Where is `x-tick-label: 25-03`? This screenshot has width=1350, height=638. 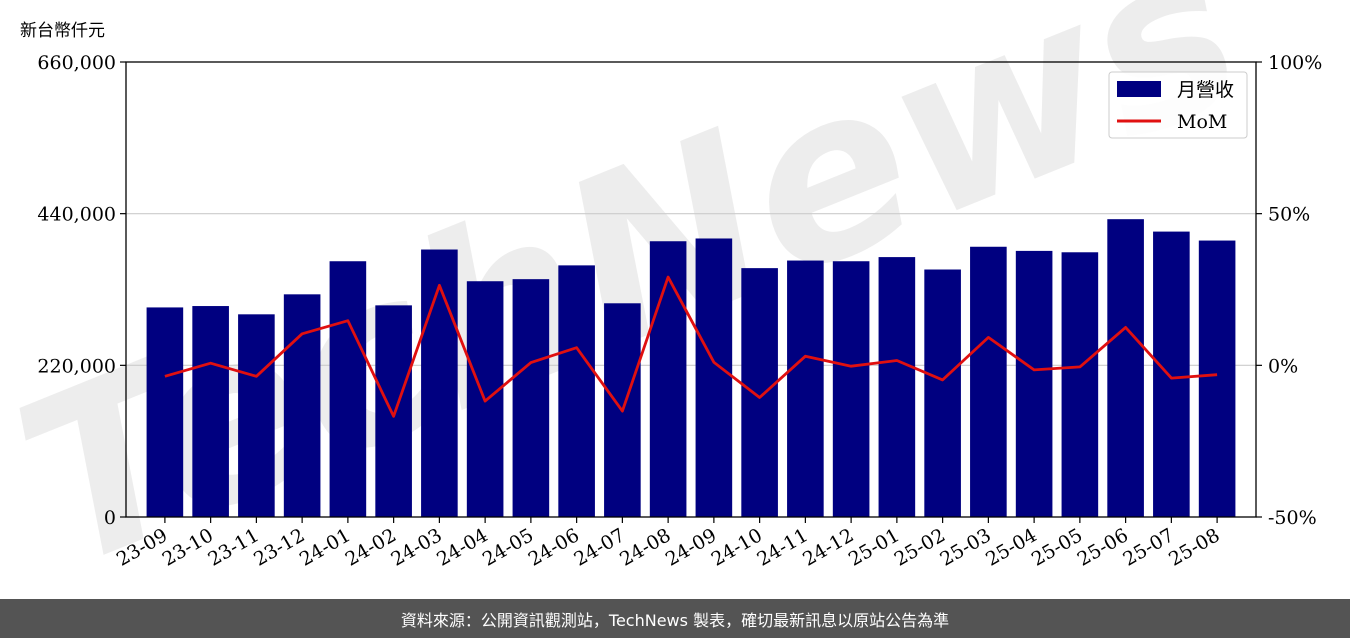
x-tick-label: 25-03 is located at coordinates (965, 547).